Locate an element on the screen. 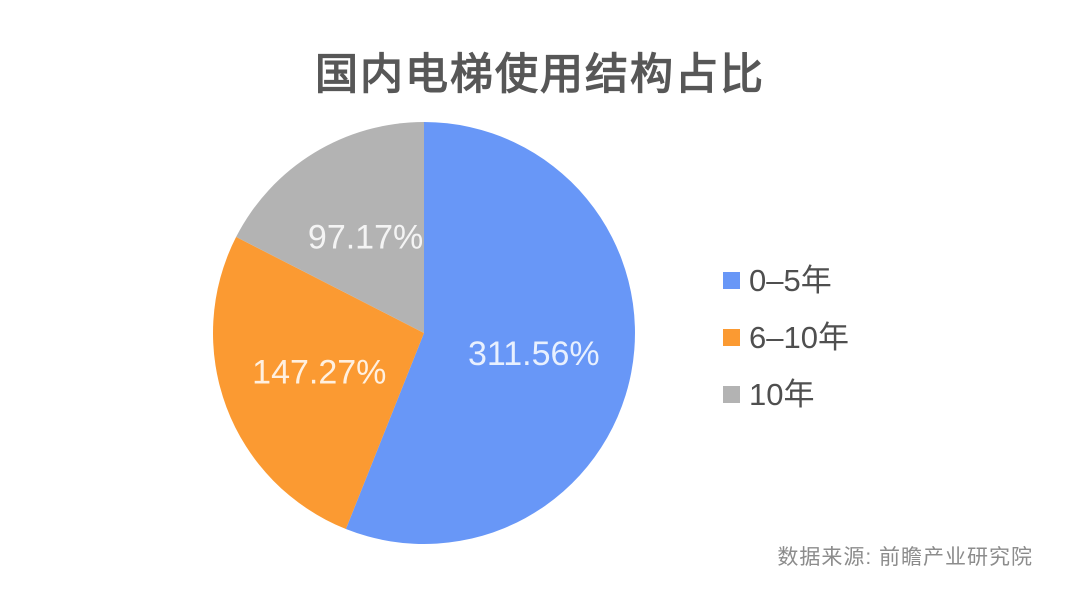  legend-label: 6–10年 is located at coordinates (799, 337).